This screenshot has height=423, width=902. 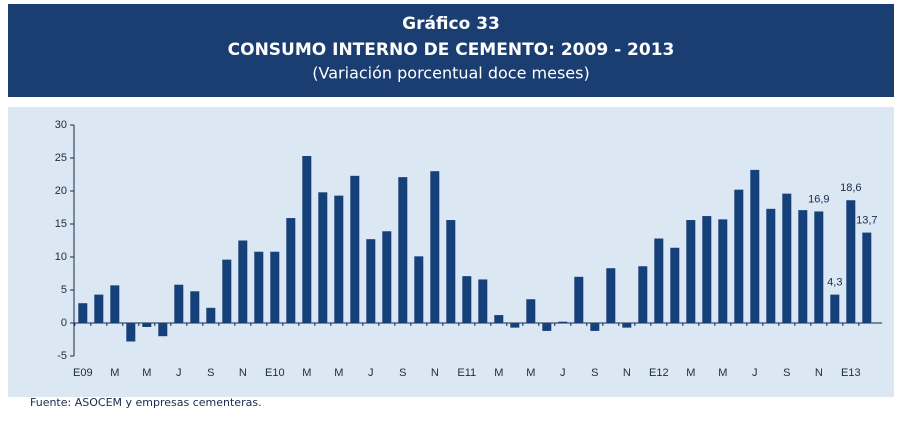 What do you see at coordinates (64, 290) in the screenshot?
I see `y-tick-label: 5` at bounding box center [64, 290].